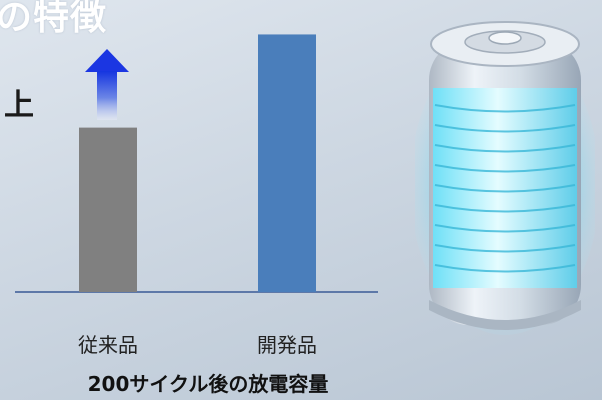  I want to click on side-char: 上, so click(19, 105).